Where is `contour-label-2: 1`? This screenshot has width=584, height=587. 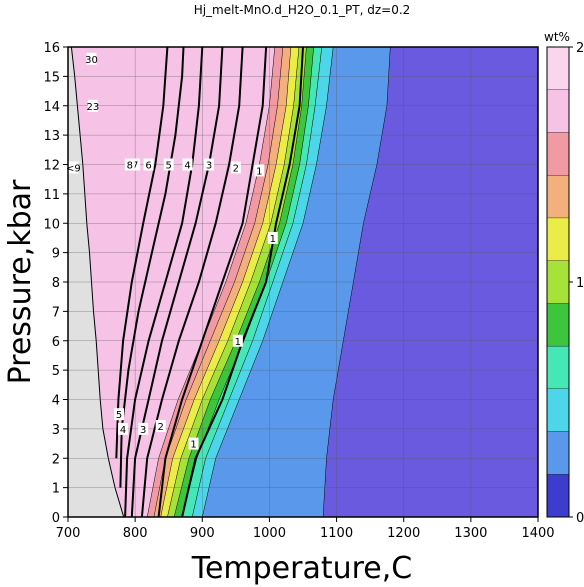 contour-label-2: 1 is located at coordinates (238, 342).